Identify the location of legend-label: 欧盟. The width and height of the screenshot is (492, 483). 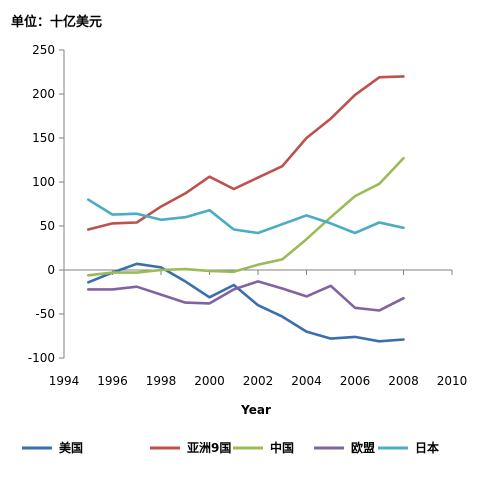
(363, 447).